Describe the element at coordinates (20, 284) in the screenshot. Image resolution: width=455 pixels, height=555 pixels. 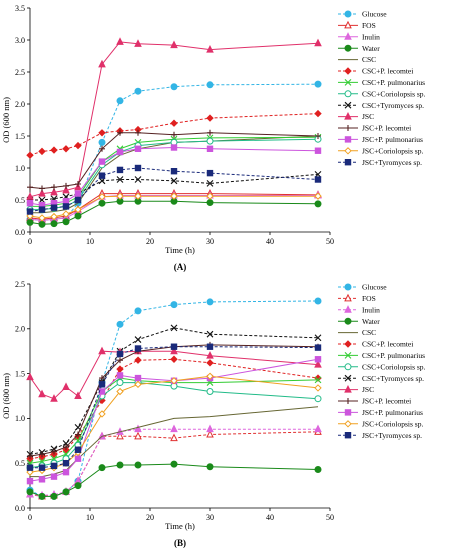
I see `panel-b-y-tick-label: 2.5` at that location.